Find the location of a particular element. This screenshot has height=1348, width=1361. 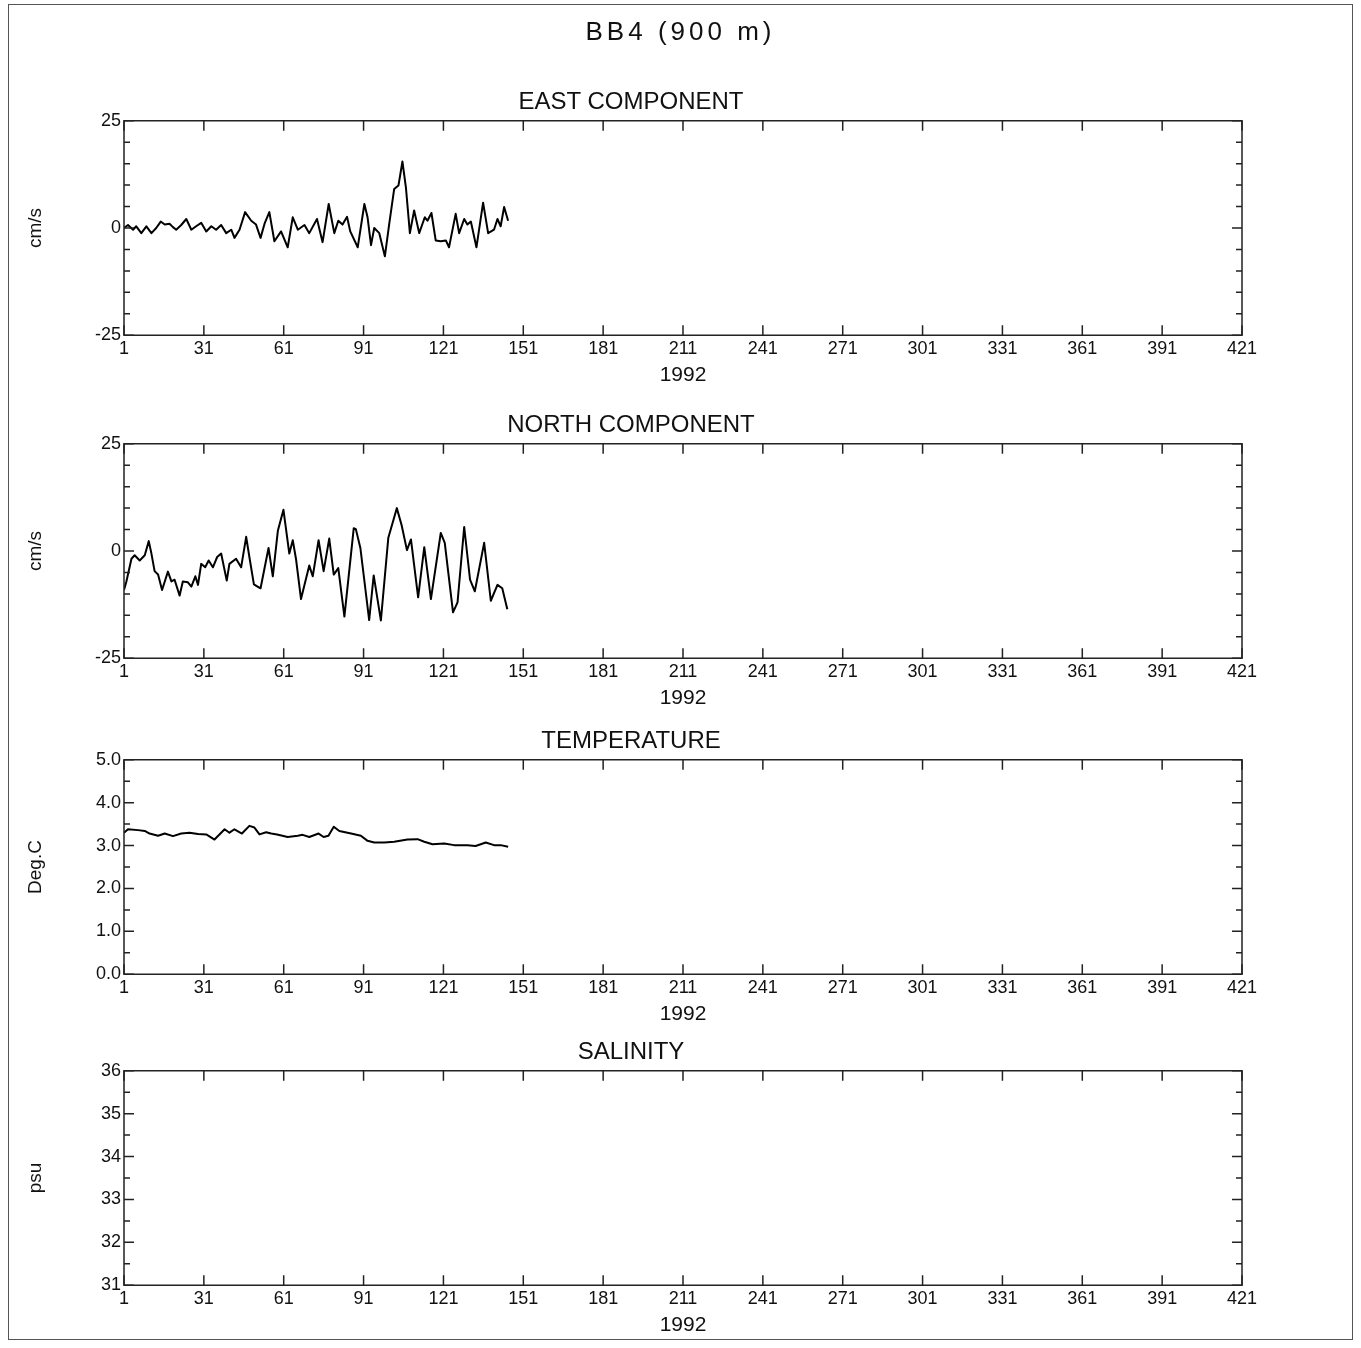

chart-title: EAST COMPONENT is located at coordinates (631, 101).